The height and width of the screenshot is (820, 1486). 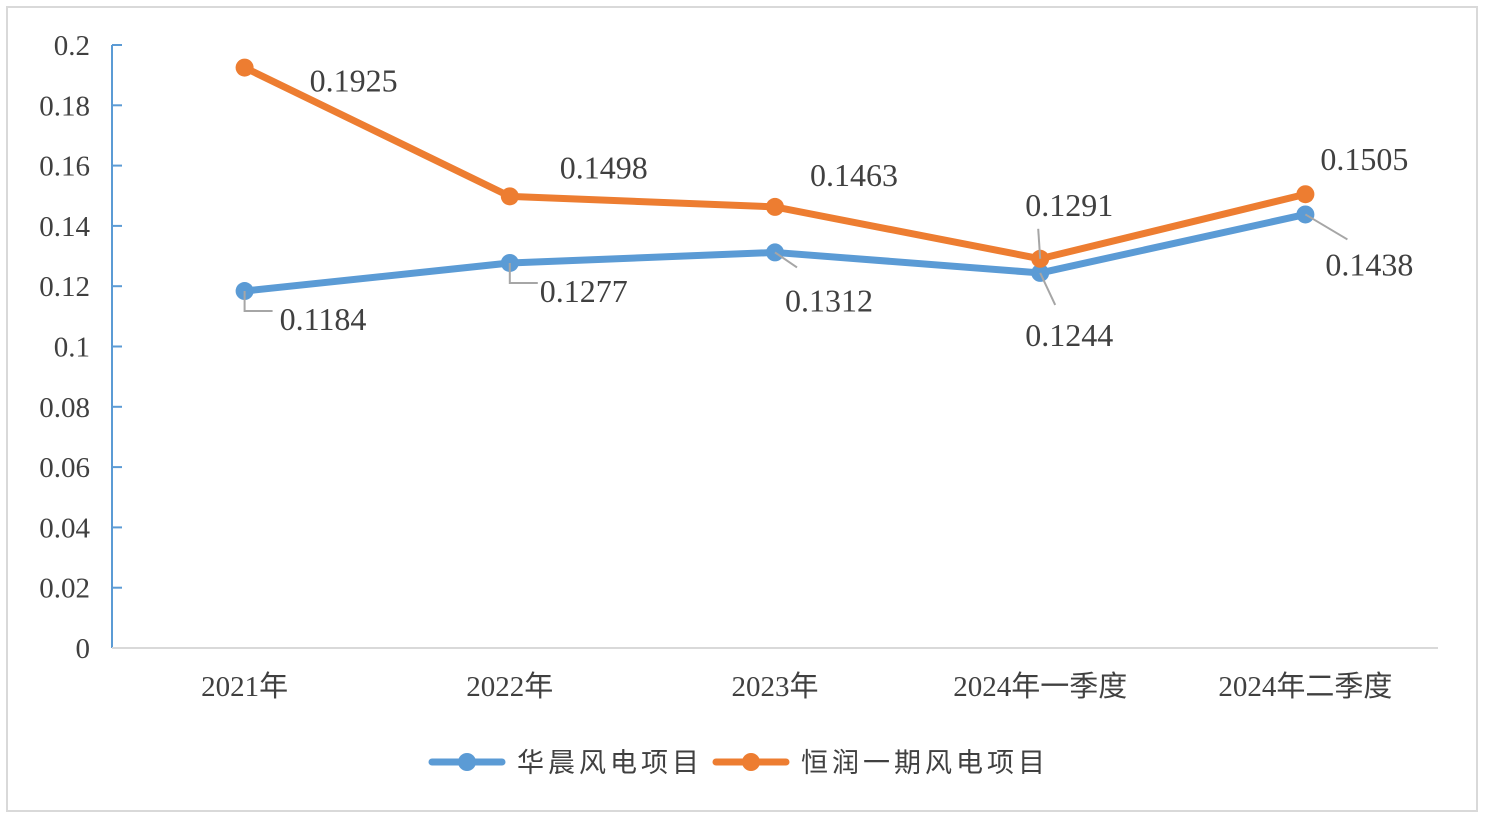 What do you see at coordinates (1305, 686) in the screenshot?
I see `x-tick-label: 2024年二季度` at bounding box center [1305, 686].